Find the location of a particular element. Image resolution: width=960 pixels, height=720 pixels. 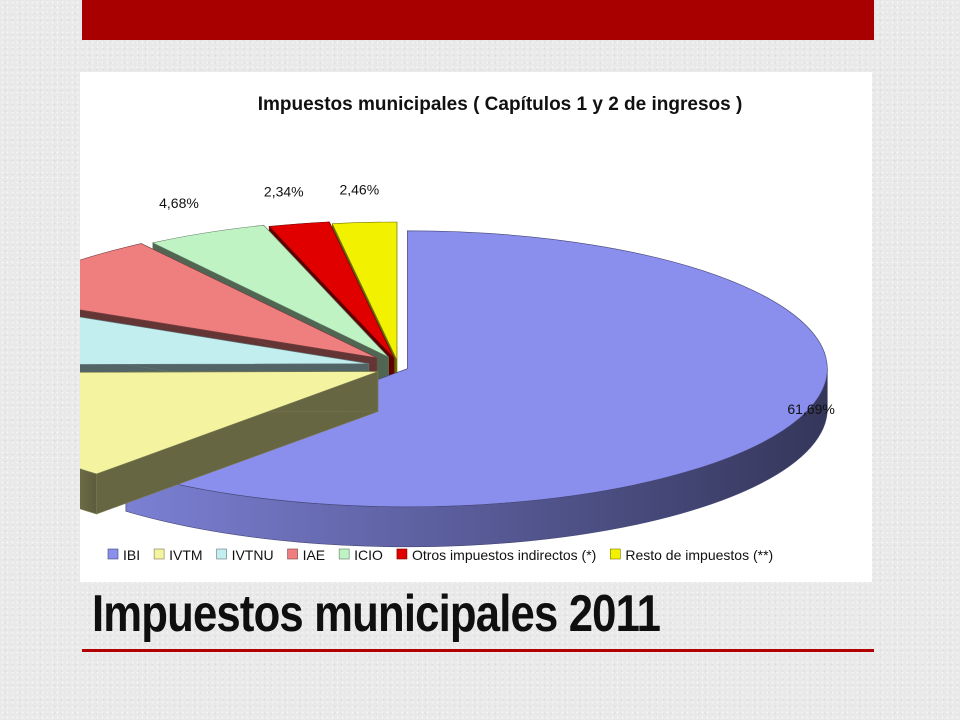

top-accent-bar is located at coordinates (478, 20).